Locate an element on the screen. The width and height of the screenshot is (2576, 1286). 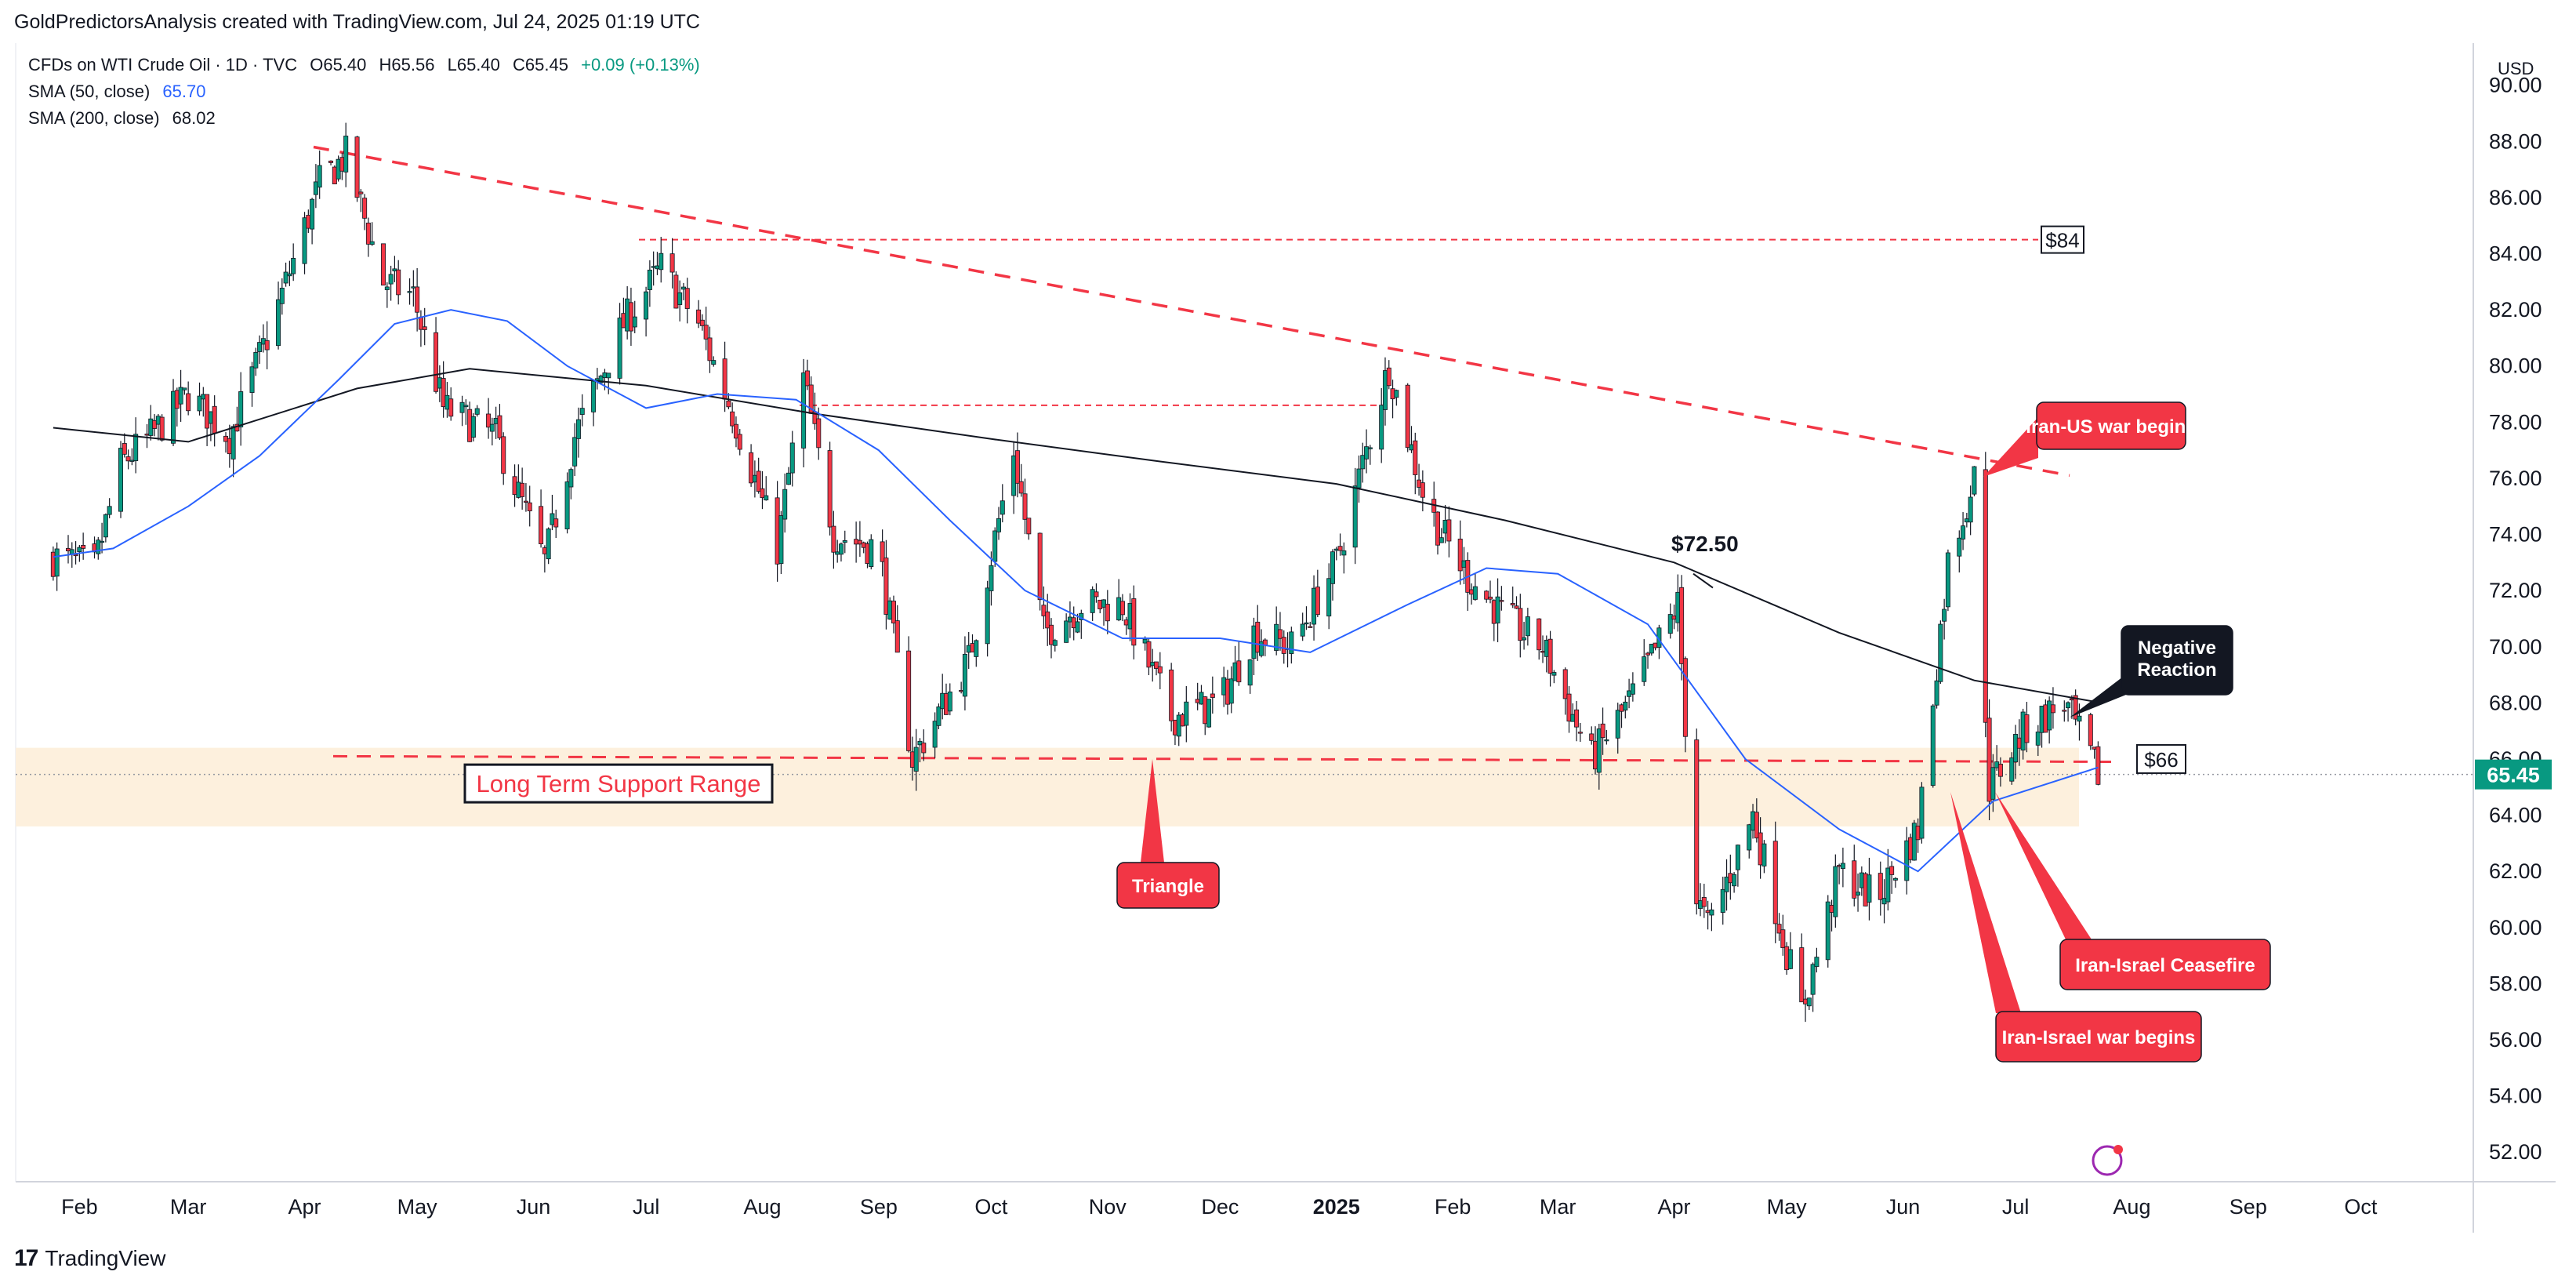
iran-israel-pointer is located at coordinates (1986, 903).